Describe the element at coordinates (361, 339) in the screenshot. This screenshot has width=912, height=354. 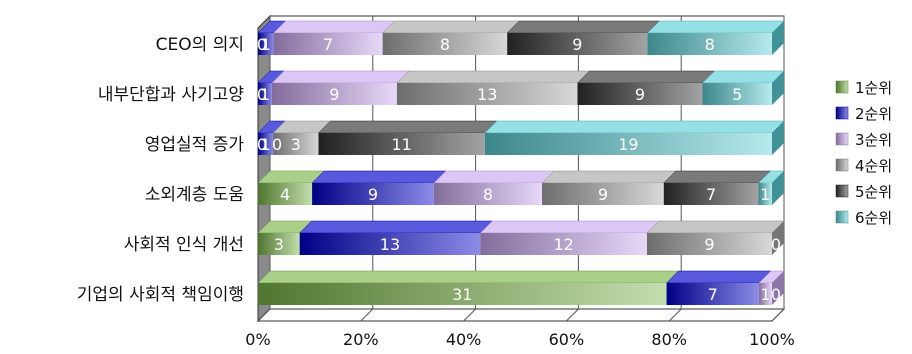
I see `x-tick-label: 20%` at that location.